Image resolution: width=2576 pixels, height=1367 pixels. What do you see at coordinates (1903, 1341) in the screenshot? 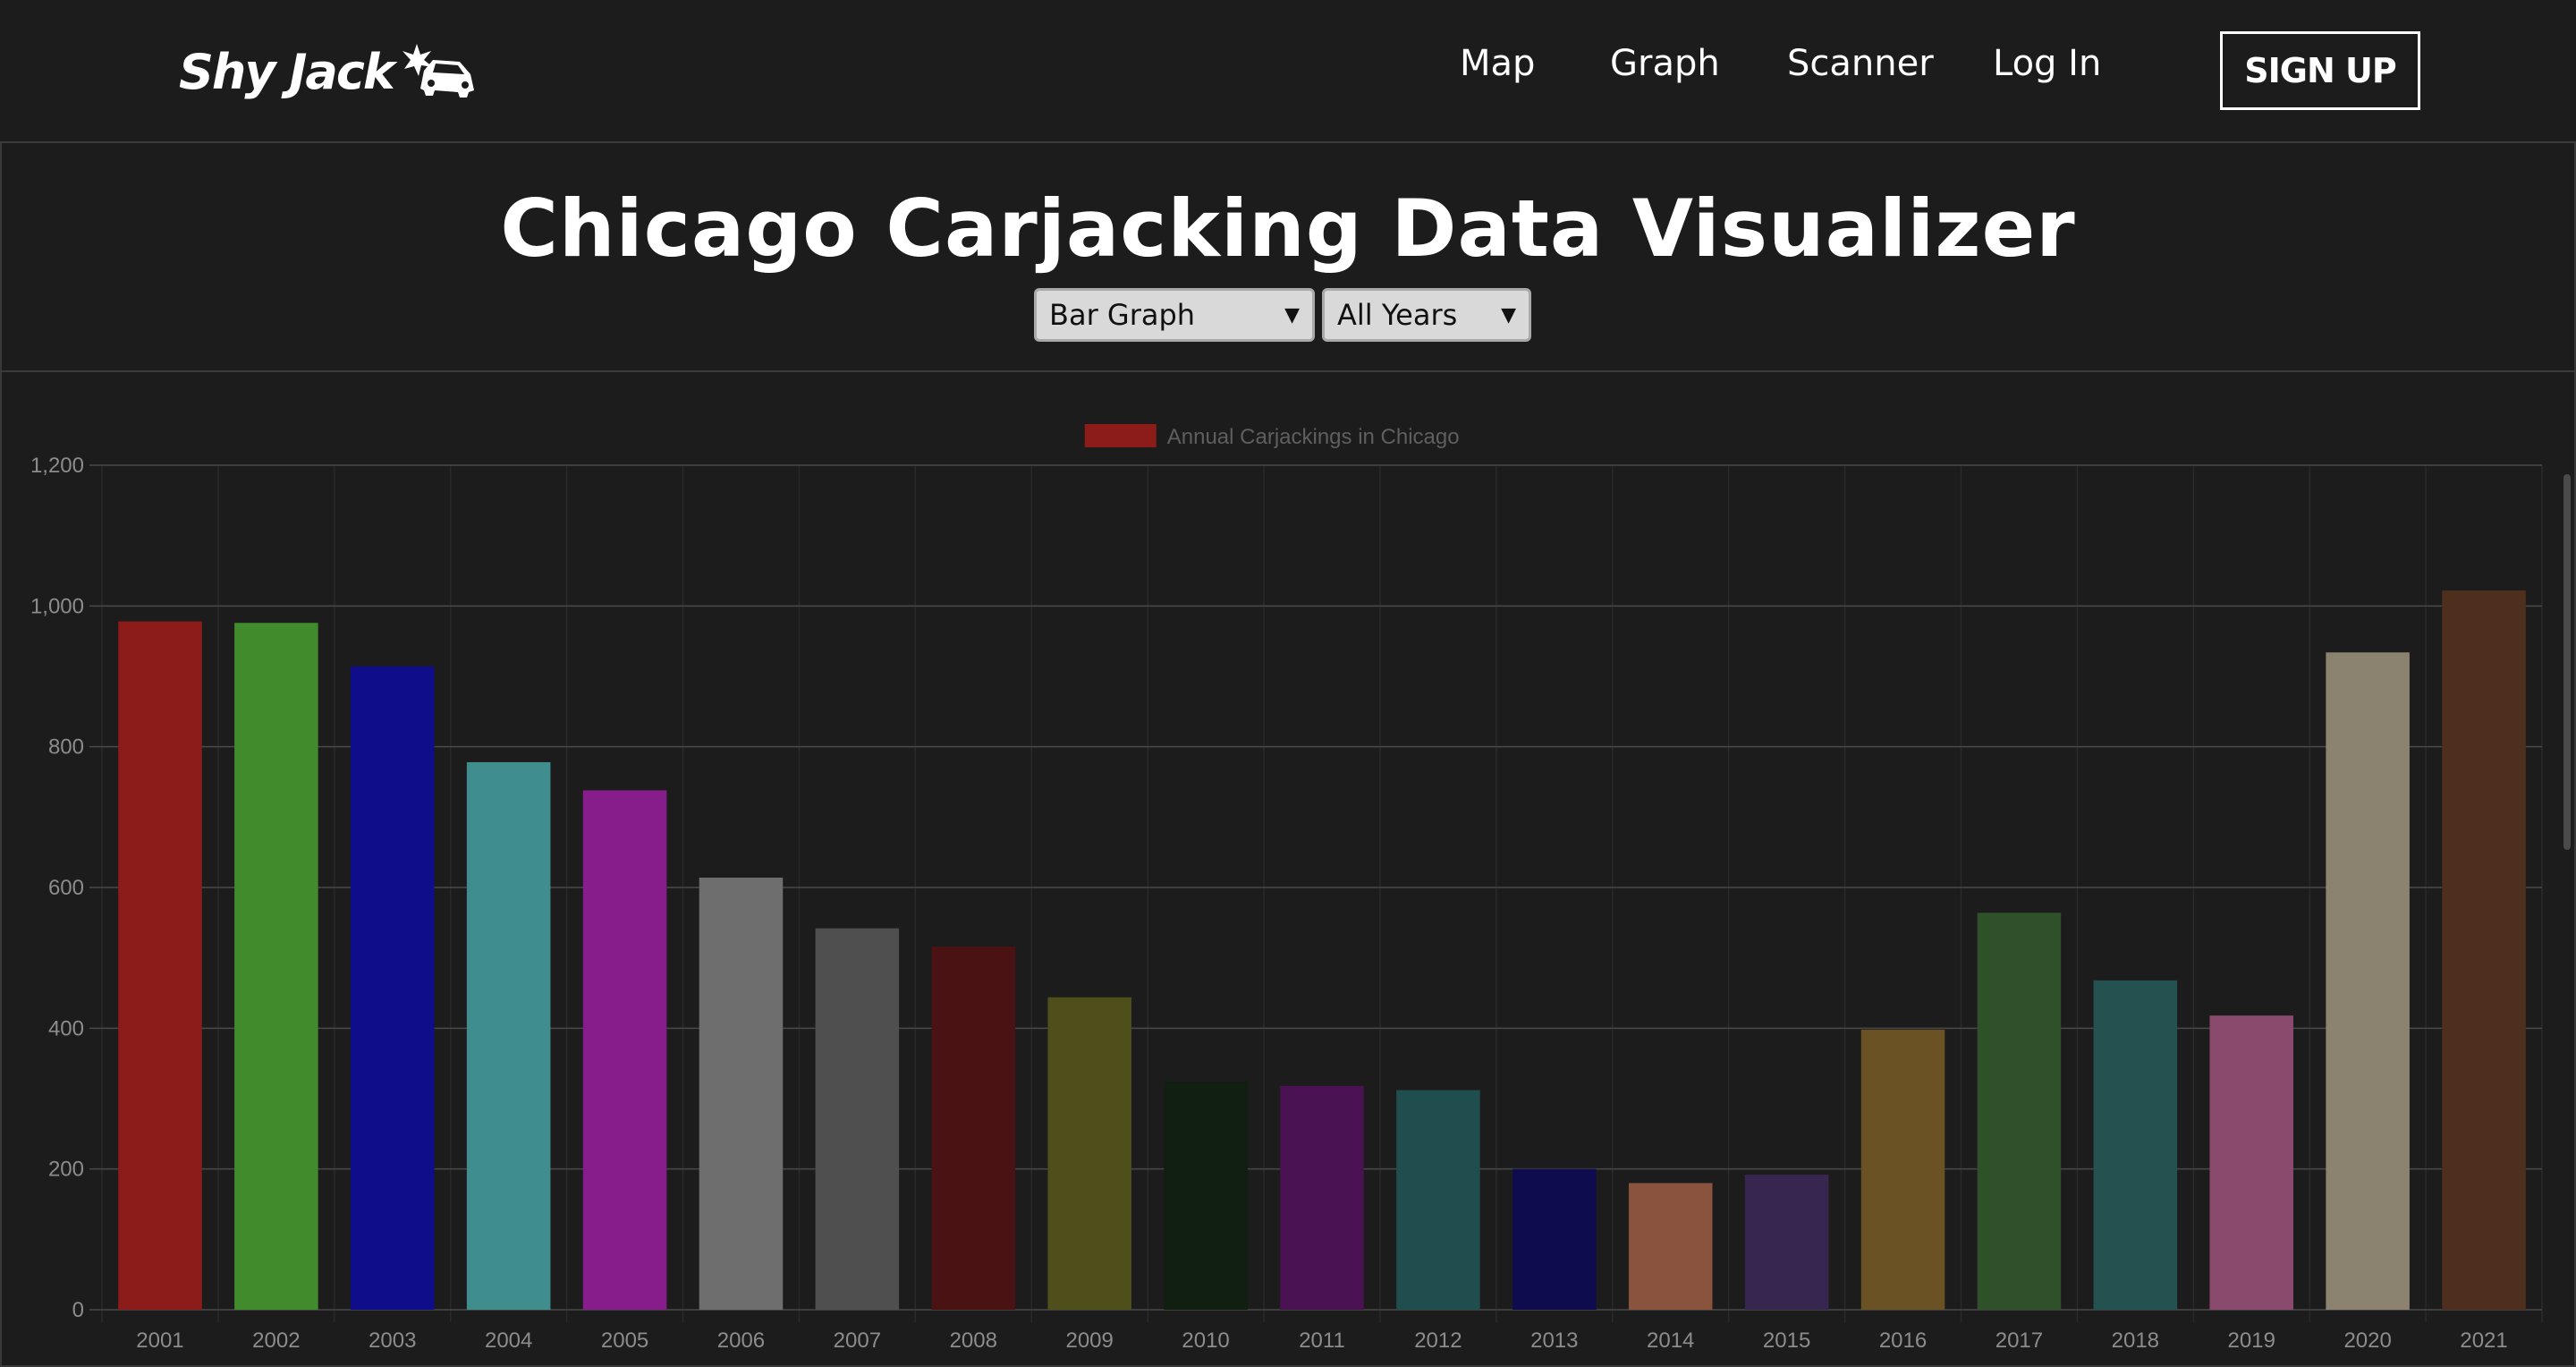
I see `x-tick-label: 2016` at bounding box center [1903, 1341].